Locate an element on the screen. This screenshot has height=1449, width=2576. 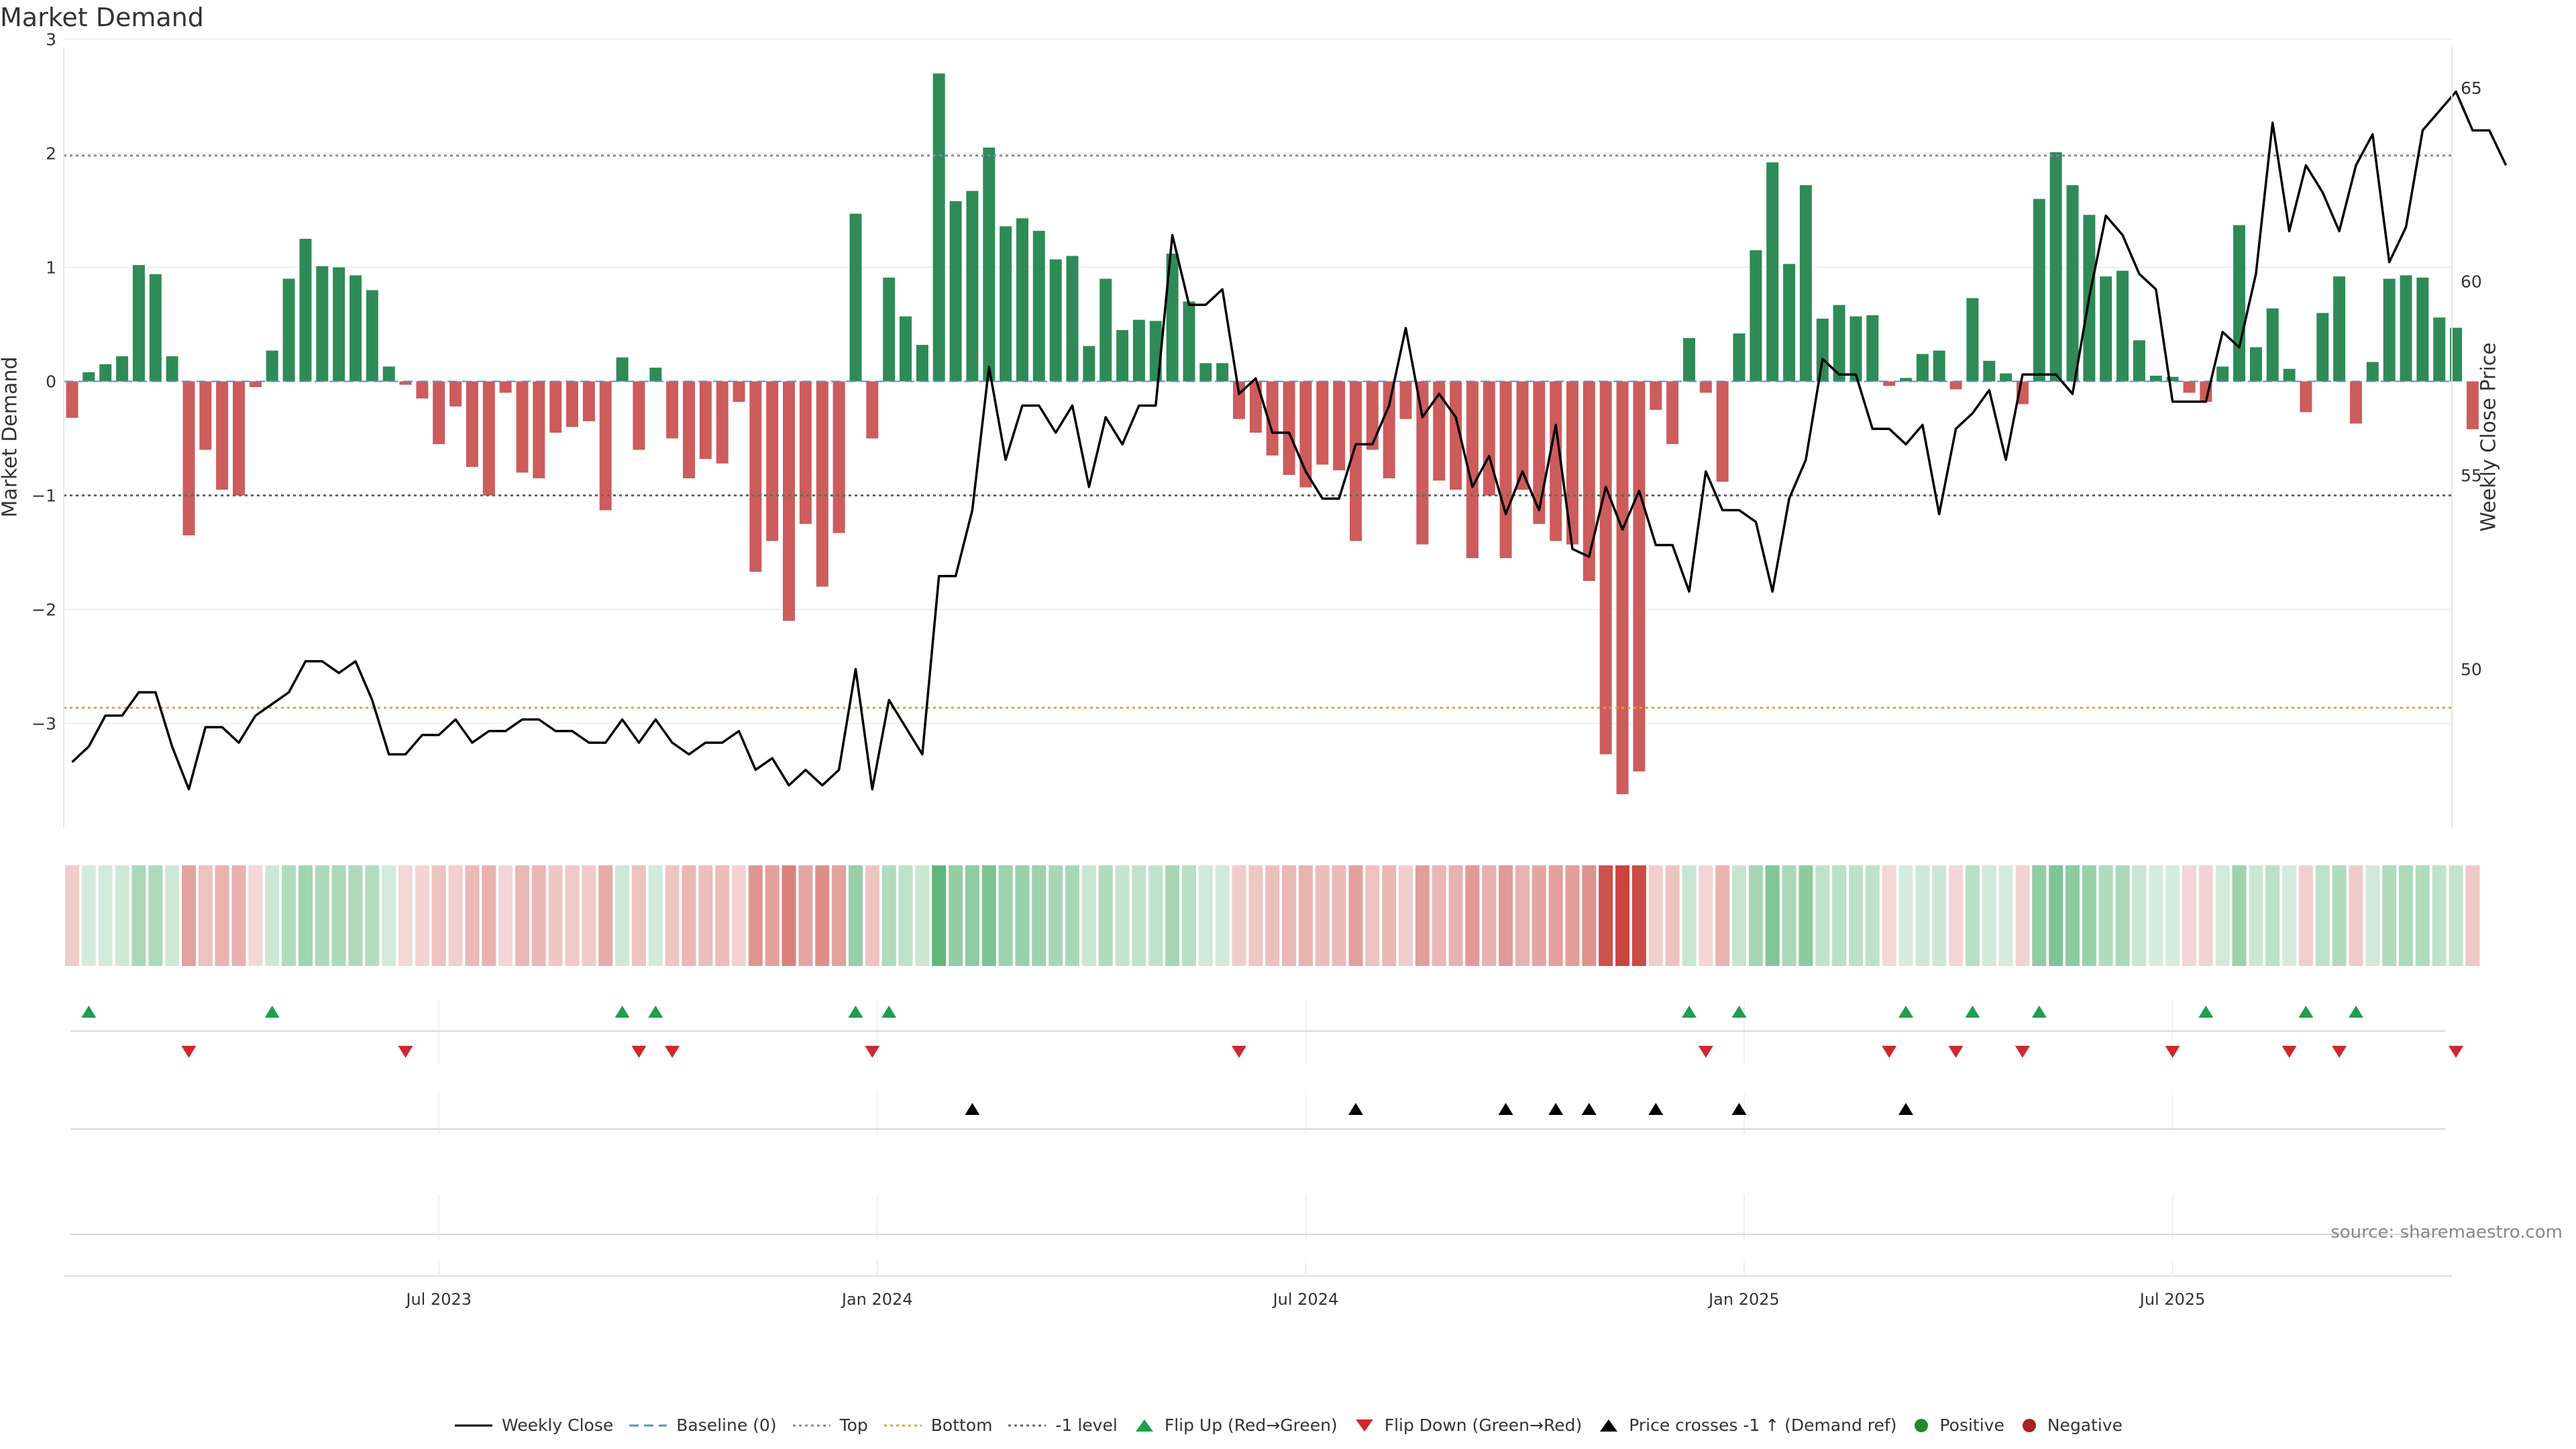
legend-top: Top is located at coordinates (830, 1425).